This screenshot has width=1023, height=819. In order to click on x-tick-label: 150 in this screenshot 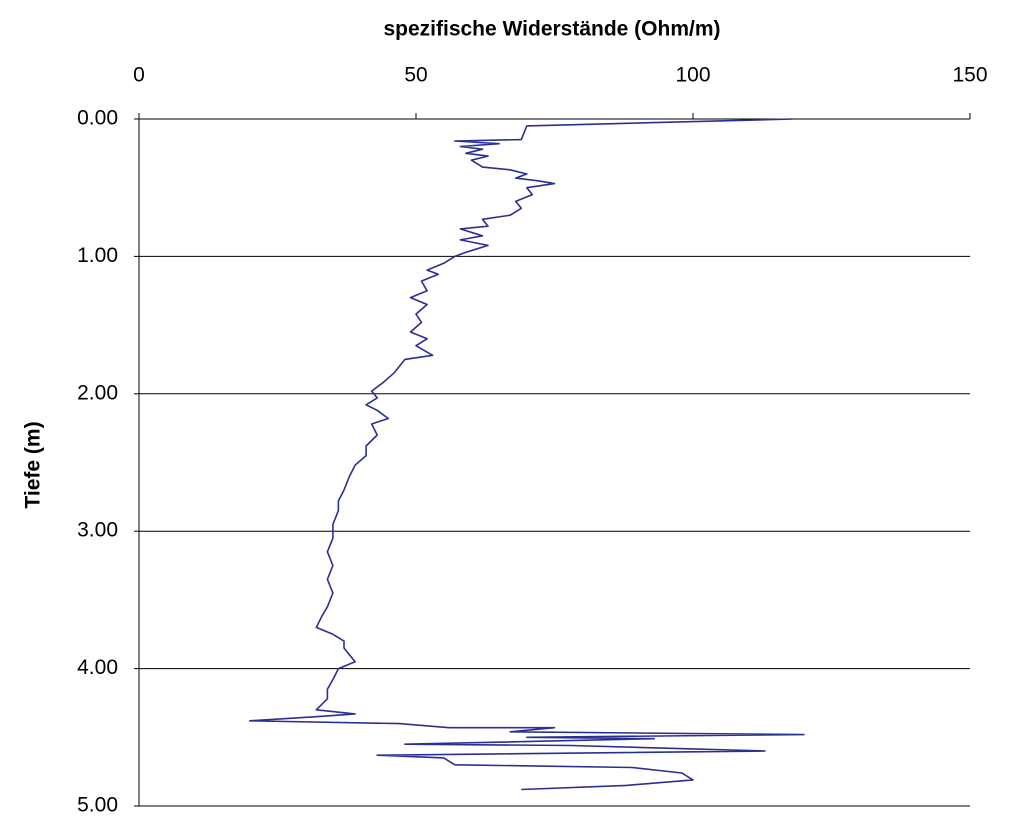, I will do `click(969, 75)`.